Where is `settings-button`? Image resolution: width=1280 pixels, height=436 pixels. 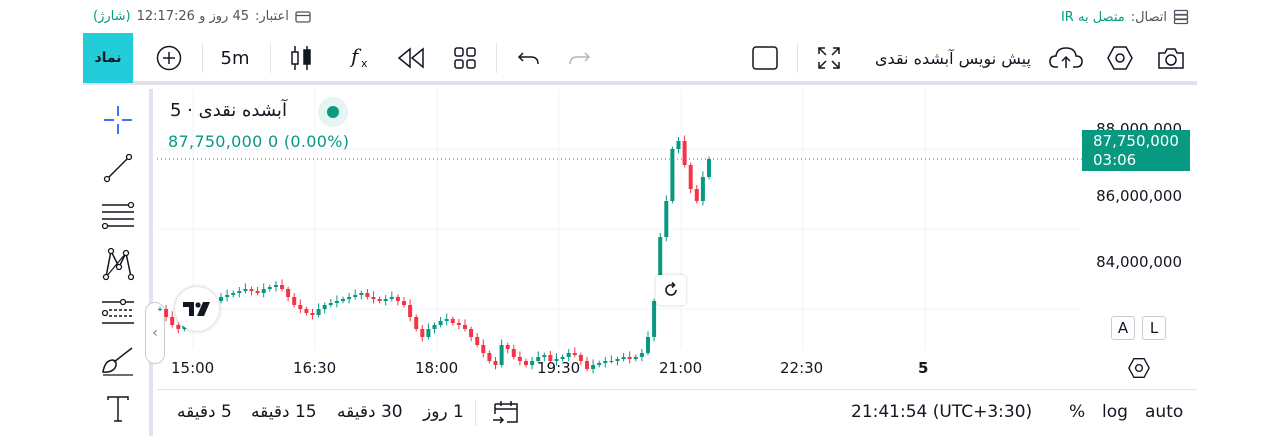
settings-button is located at coordinates (1120, 58).